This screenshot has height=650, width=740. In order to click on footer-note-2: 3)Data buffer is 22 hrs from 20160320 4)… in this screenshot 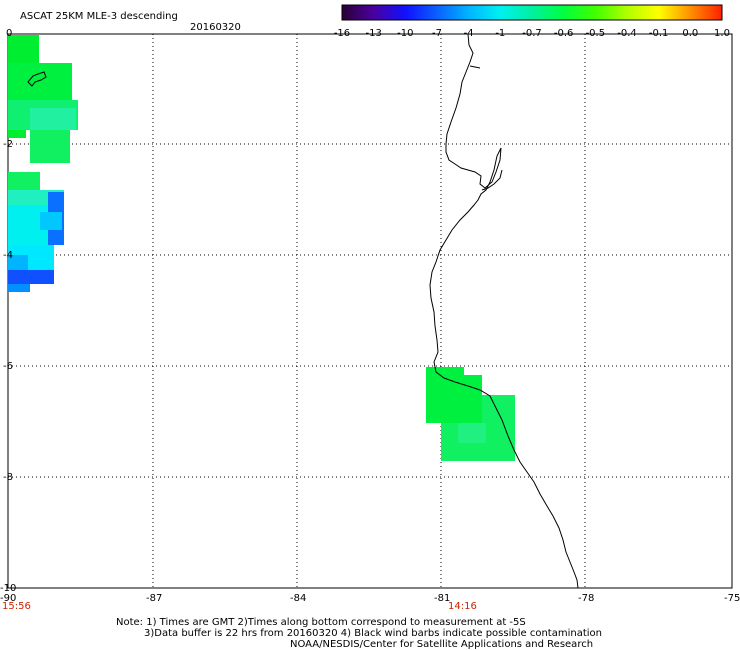, I will do `click(373, 633)`.